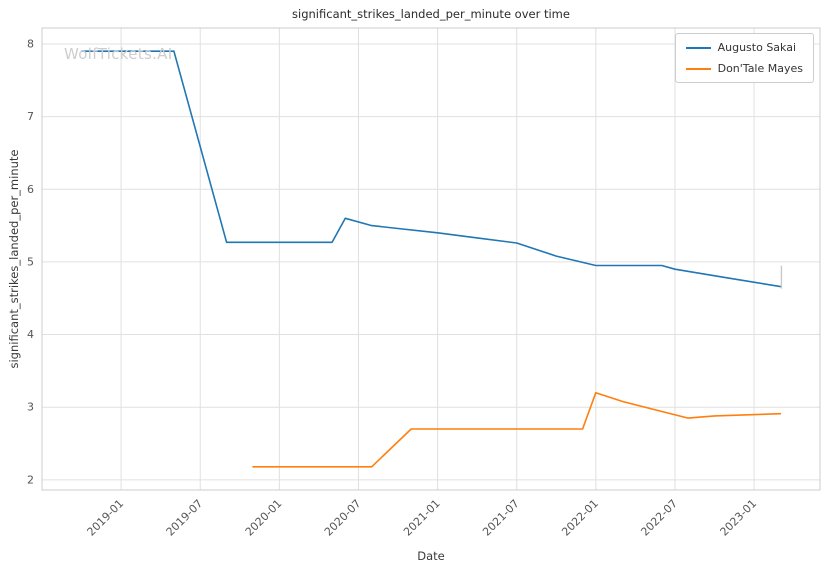 This screenshot has height=575, width=832. I want to click on x-tick-label: 2021-07, so click(501, 518).